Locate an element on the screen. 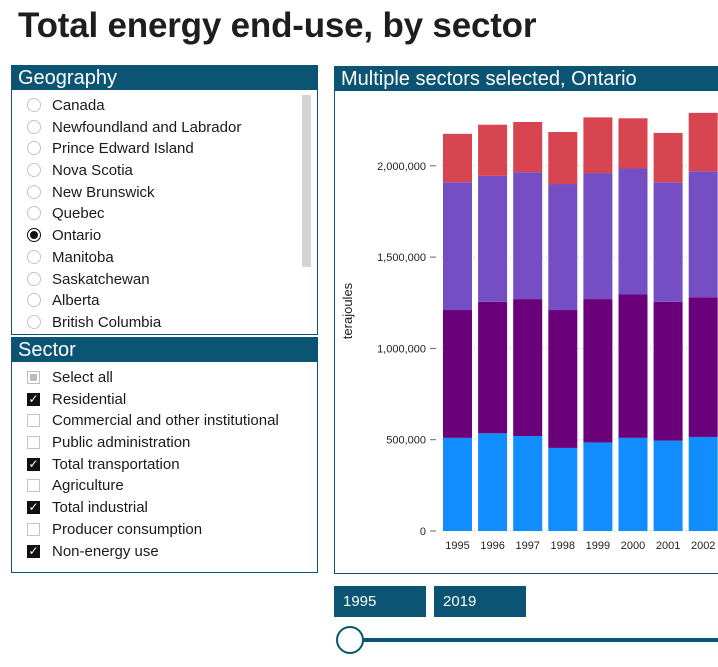  sector-option-label: Select all is located at coordinates (82, 377).